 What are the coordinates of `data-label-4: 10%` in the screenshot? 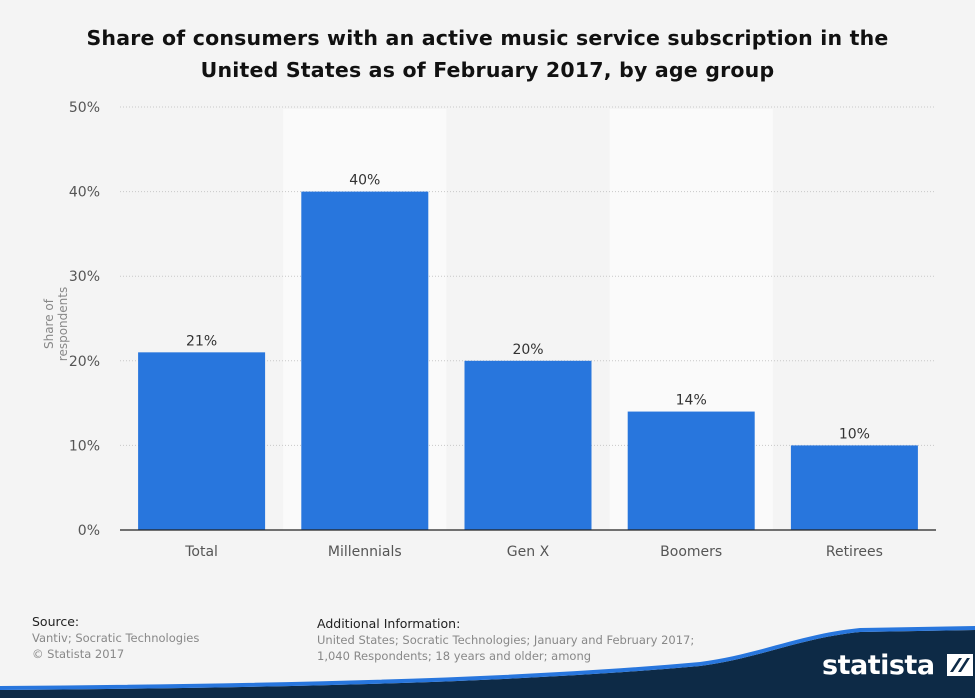 It's located at (854, 434).